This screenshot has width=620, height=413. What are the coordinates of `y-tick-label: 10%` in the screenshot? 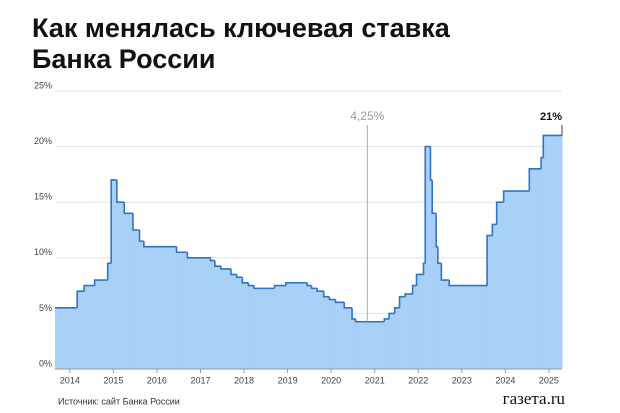 It's located at (43, 252).